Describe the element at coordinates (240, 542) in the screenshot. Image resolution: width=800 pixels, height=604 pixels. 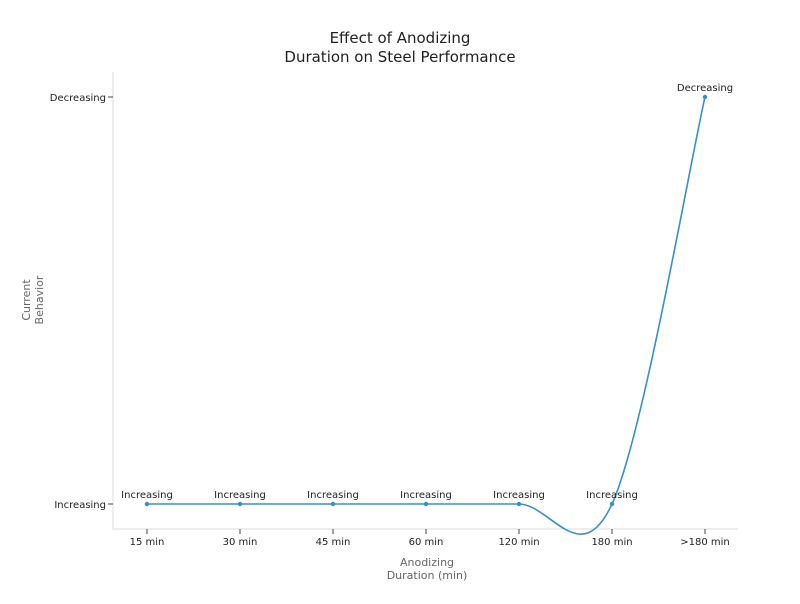
I see `x-tick-label: 30 min` at that location.